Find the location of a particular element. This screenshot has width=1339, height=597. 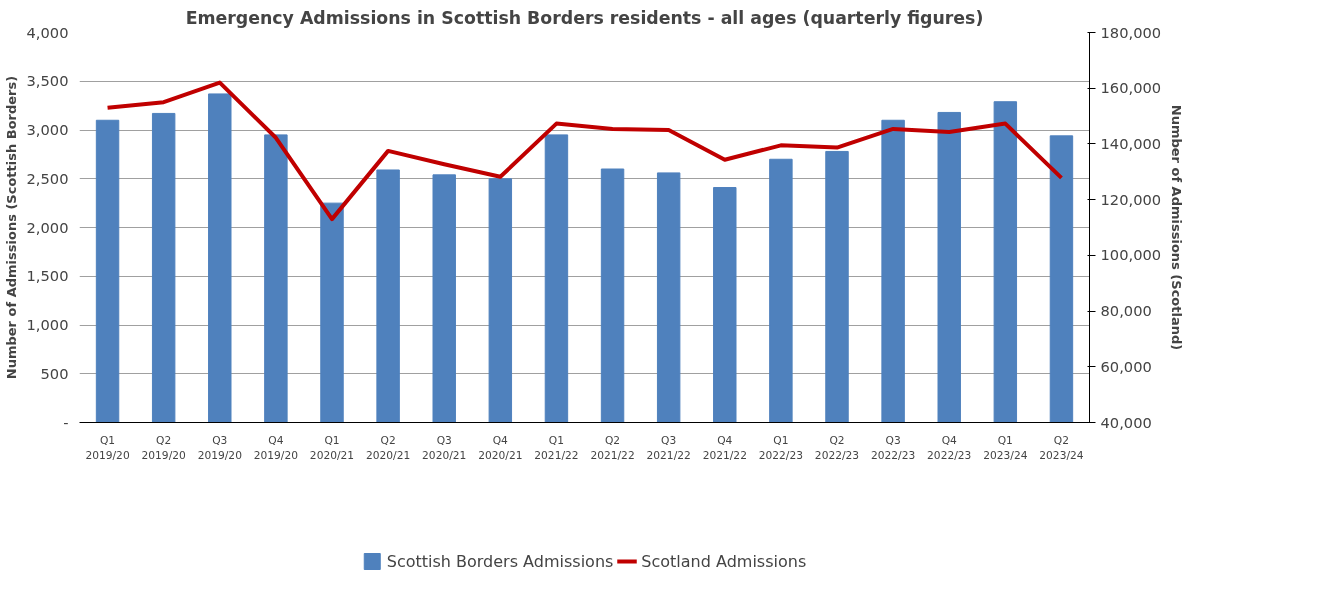

x-tick-label: Q1 2020/21 is located at coordinates (332, 448).